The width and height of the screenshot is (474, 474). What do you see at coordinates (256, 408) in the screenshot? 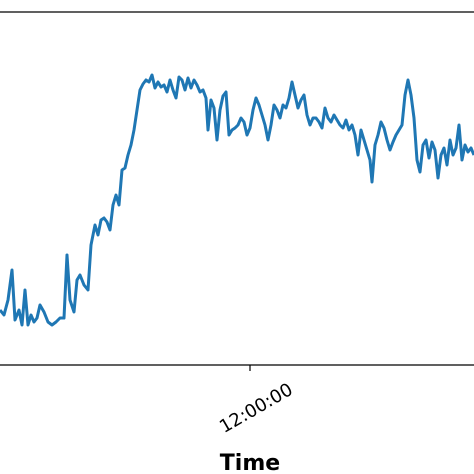
I see `x-tick-label: 12:00:00` at bounding box center [256, 408].